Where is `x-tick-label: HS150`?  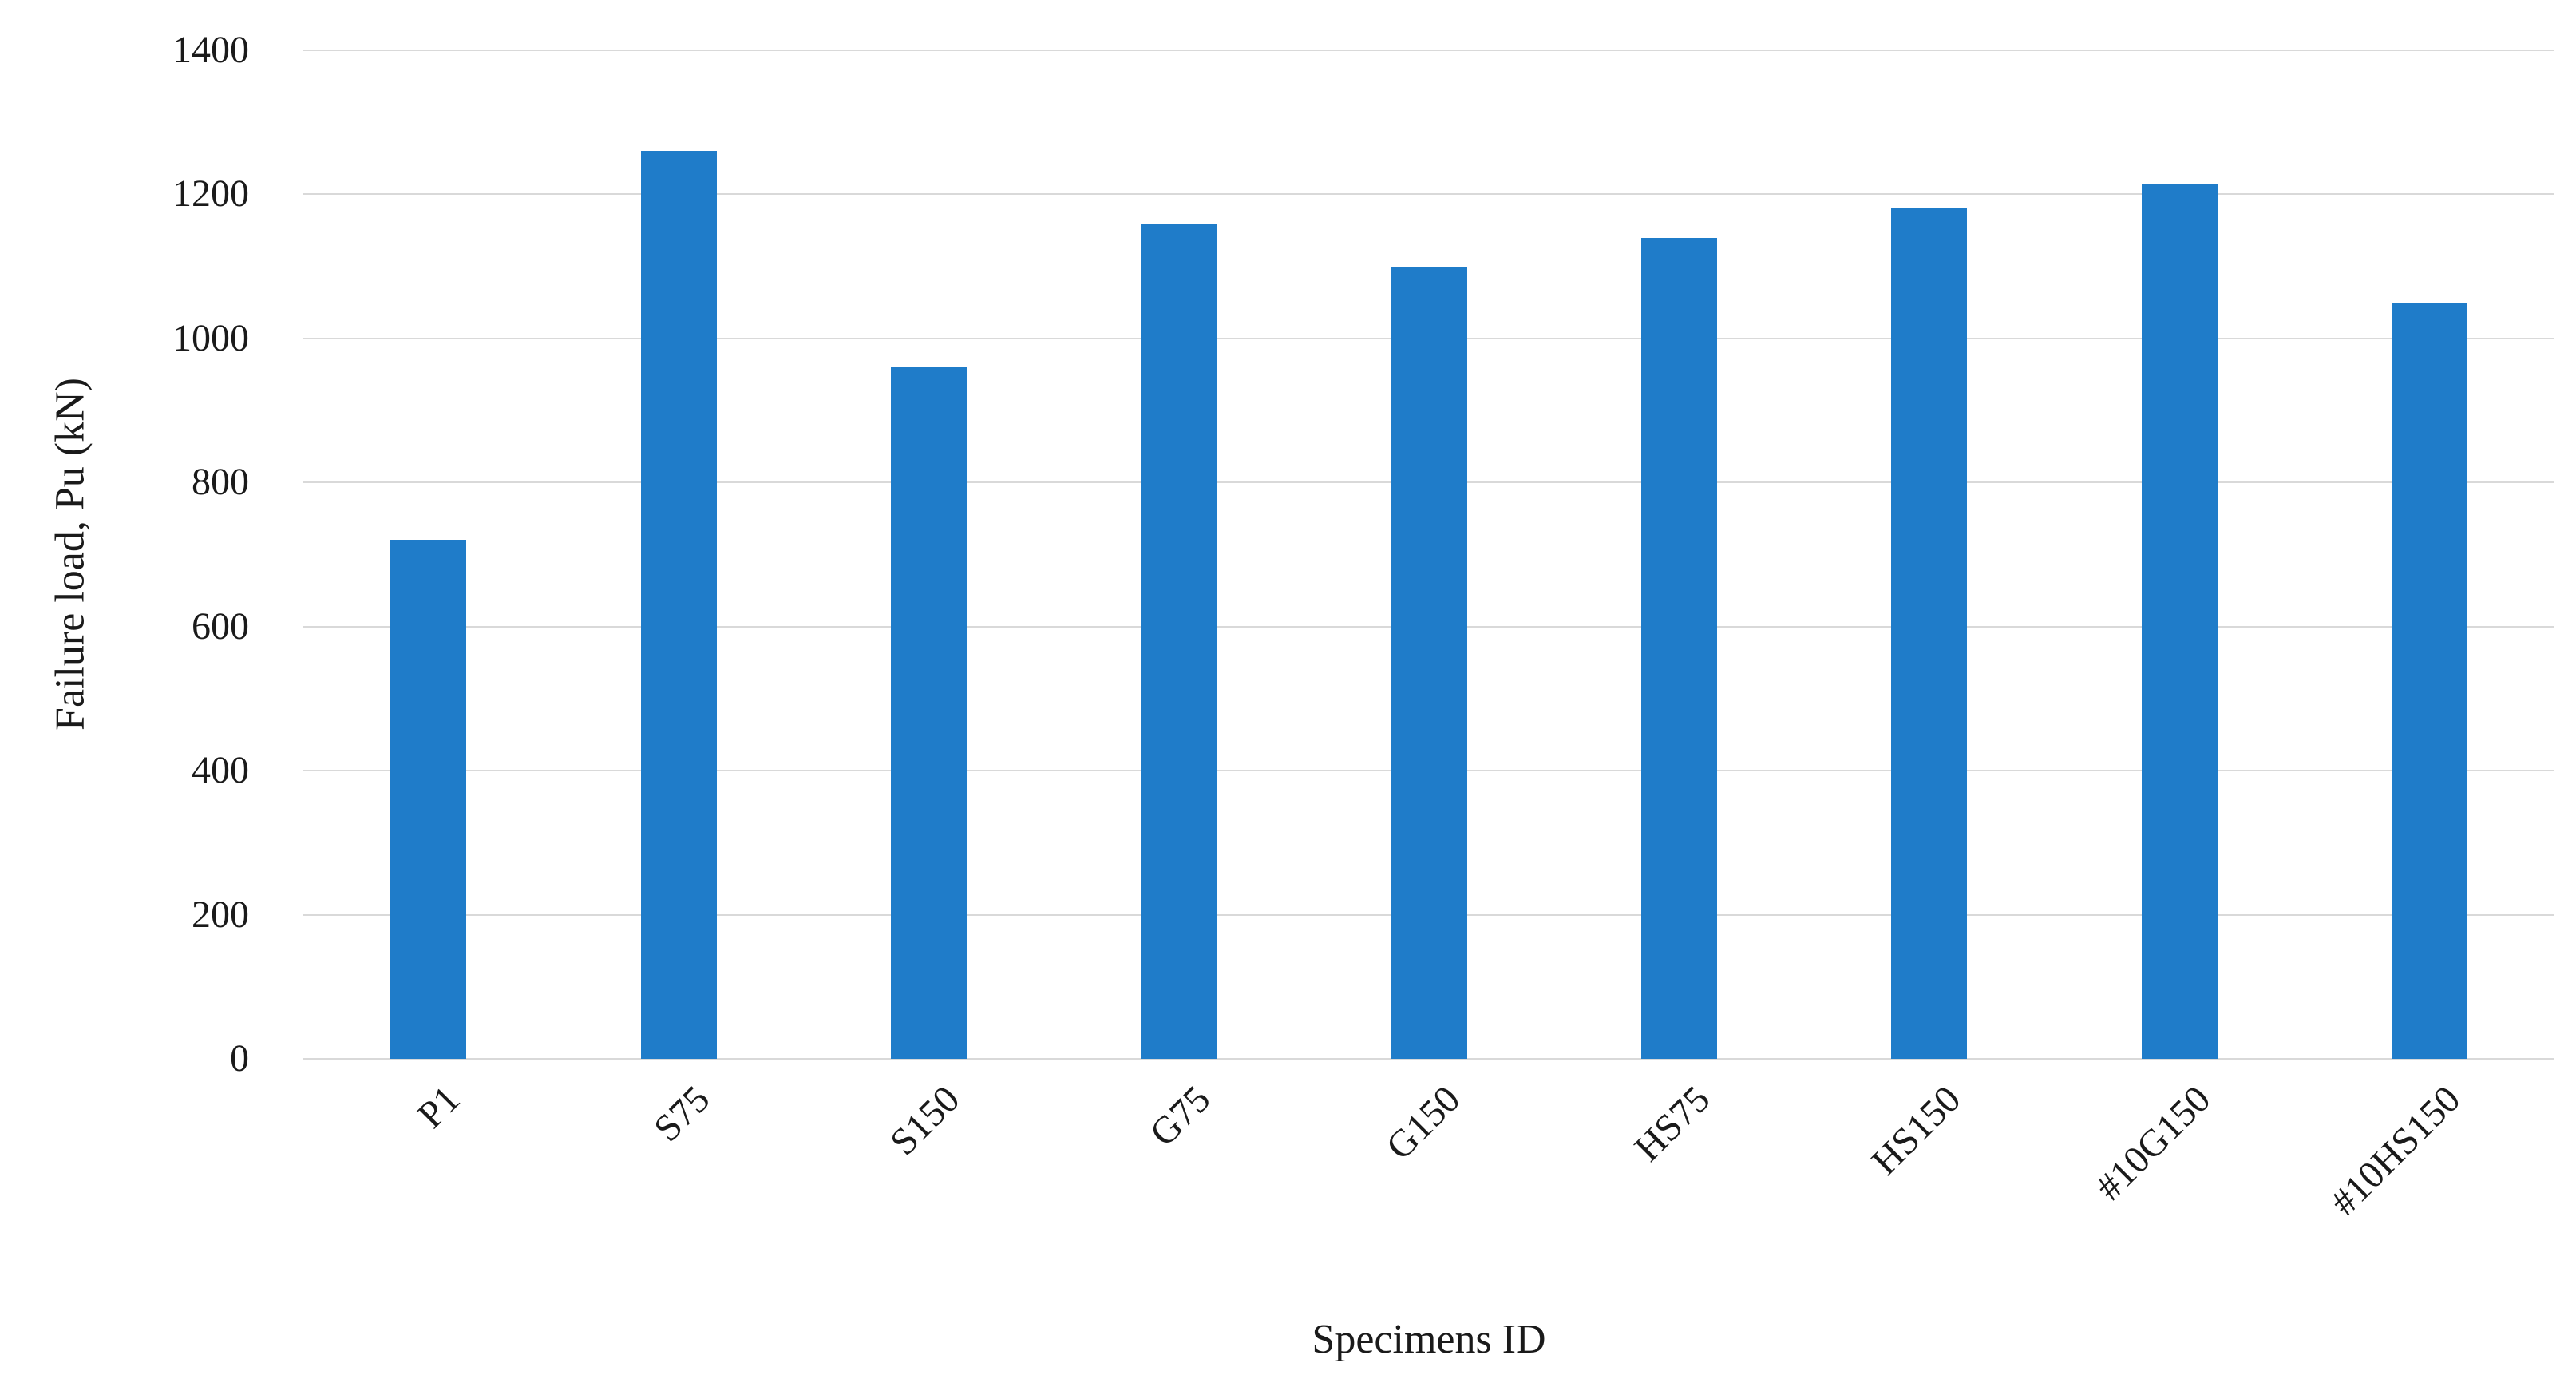 x-tick-label: HS150 is located at coordinates (1916, 1130).